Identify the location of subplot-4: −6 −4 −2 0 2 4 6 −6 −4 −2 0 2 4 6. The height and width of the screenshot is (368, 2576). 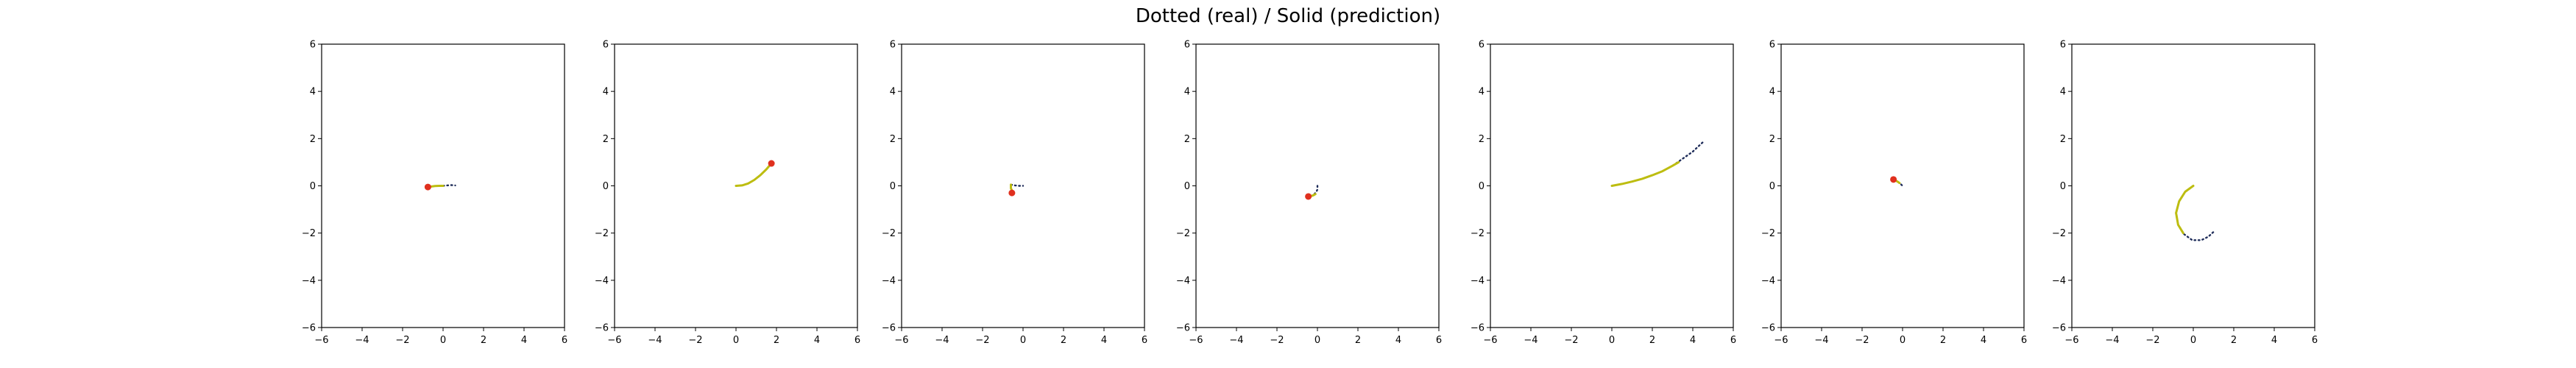
(1309, 193).